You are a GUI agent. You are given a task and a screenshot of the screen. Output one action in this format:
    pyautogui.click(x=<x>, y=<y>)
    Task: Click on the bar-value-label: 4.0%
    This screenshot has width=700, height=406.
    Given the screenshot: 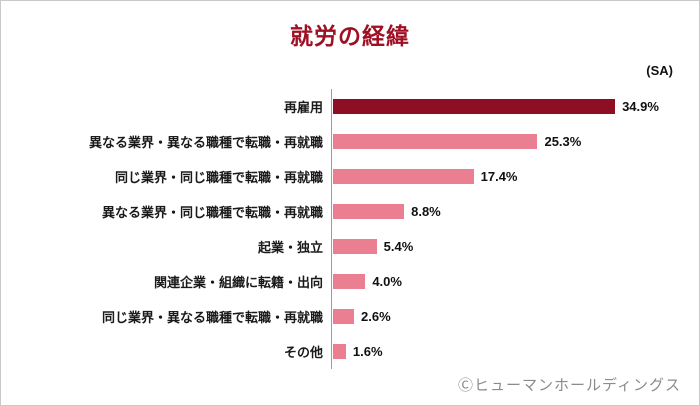 What is the action you would take?
    pyautogui.click(x=387, y=281)
    